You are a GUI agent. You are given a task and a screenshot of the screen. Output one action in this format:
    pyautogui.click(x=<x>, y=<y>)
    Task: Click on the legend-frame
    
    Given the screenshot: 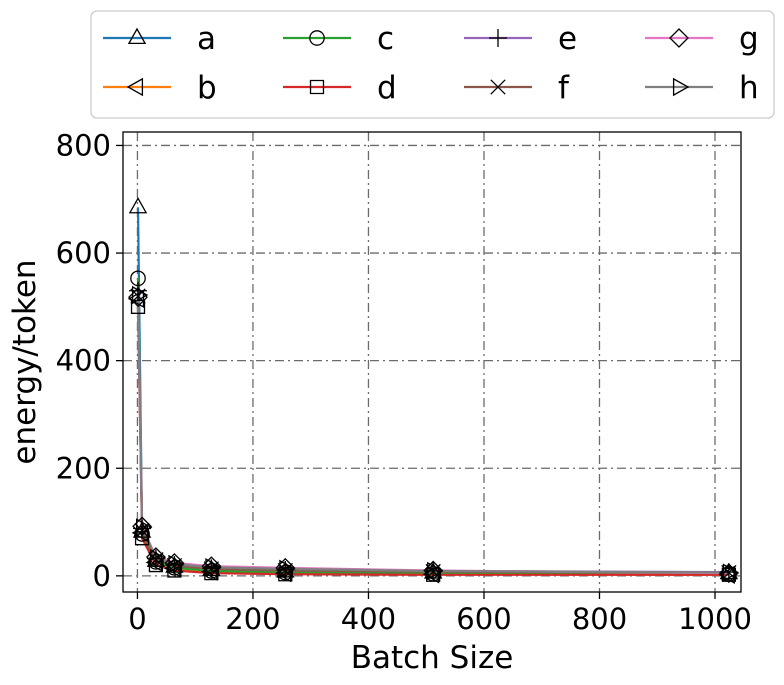 What is the action you would take?
    pyautogui.click(x=432, y=64)
    